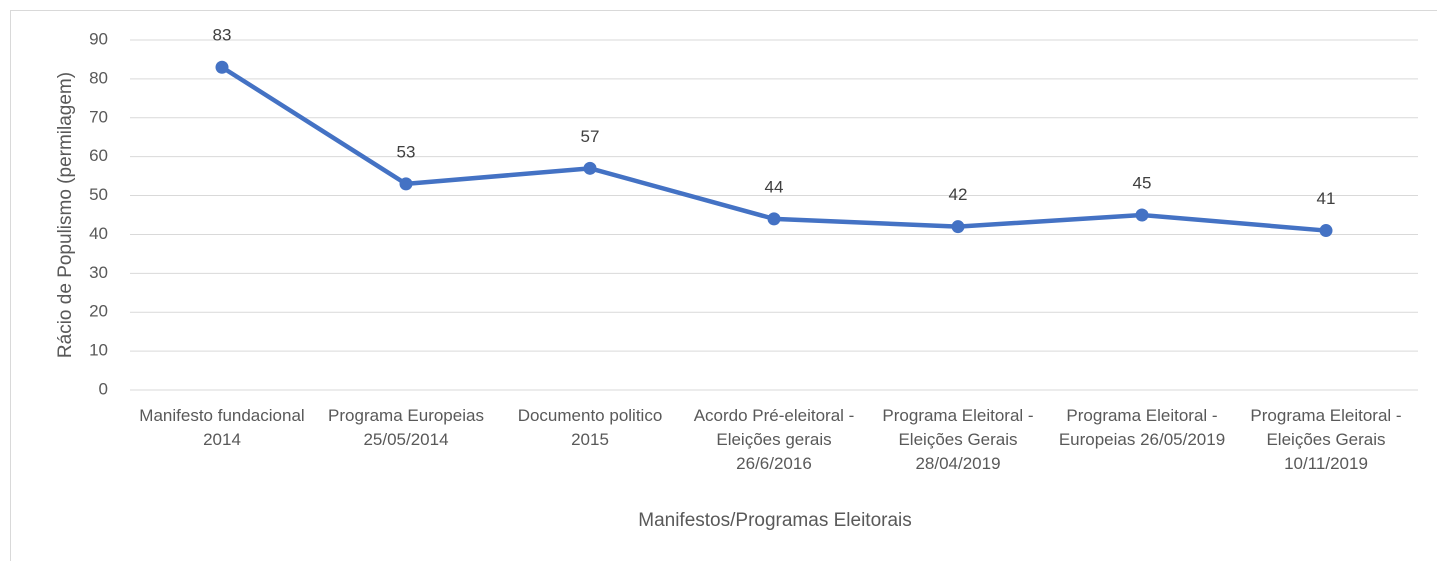  I want to click on y-tick-label: 40, so click(98, 233).